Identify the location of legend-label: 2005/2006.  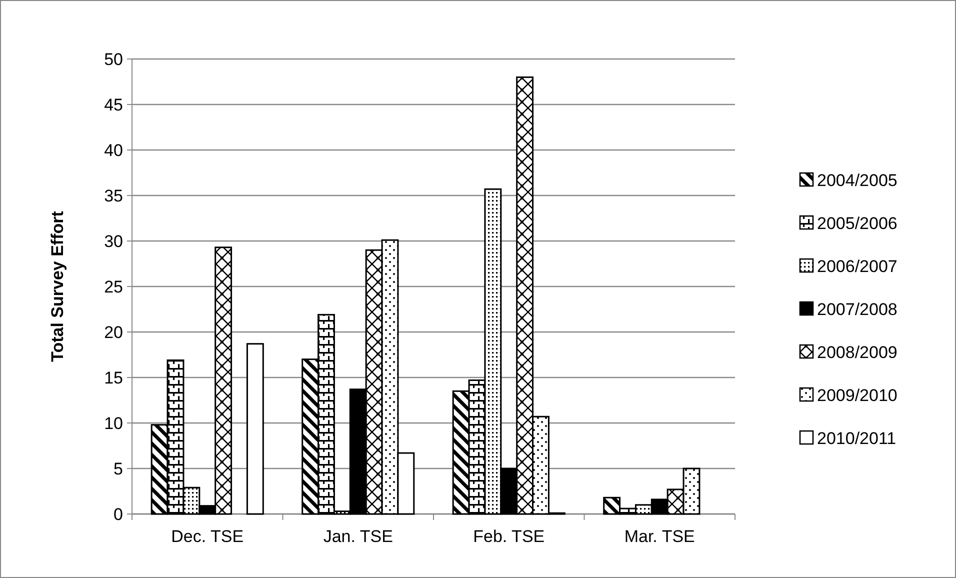
(857, 223).